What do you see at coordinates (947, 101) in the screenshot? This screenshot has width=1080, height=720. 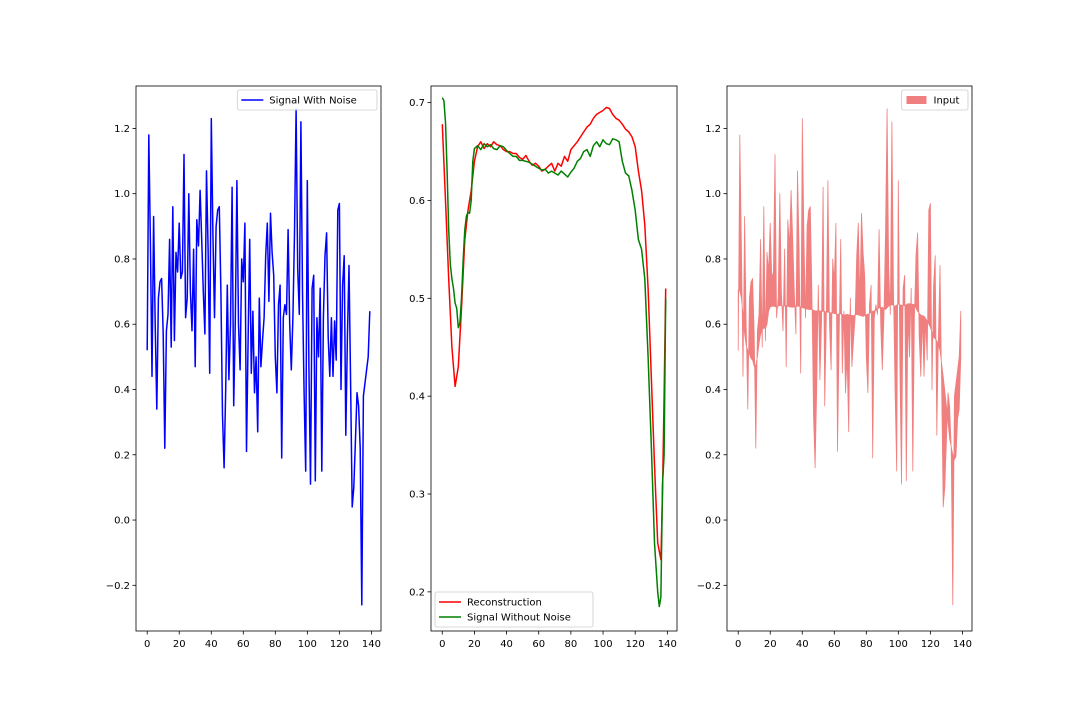 I see `legend-label-input: Input` at bounding box center [947, 101].